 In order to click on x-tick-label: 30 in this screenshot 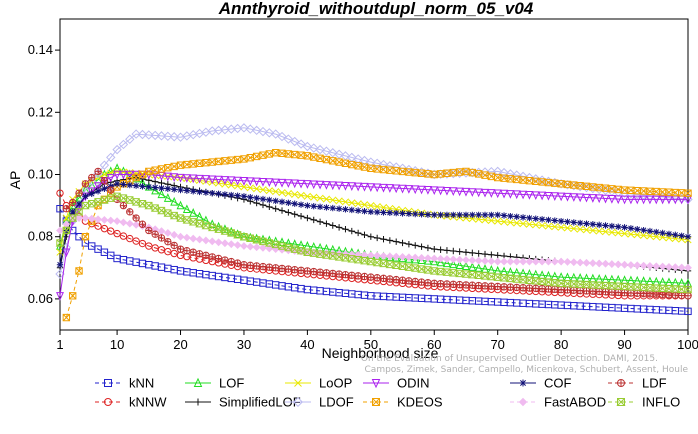, I will do `click(244, 344)`.